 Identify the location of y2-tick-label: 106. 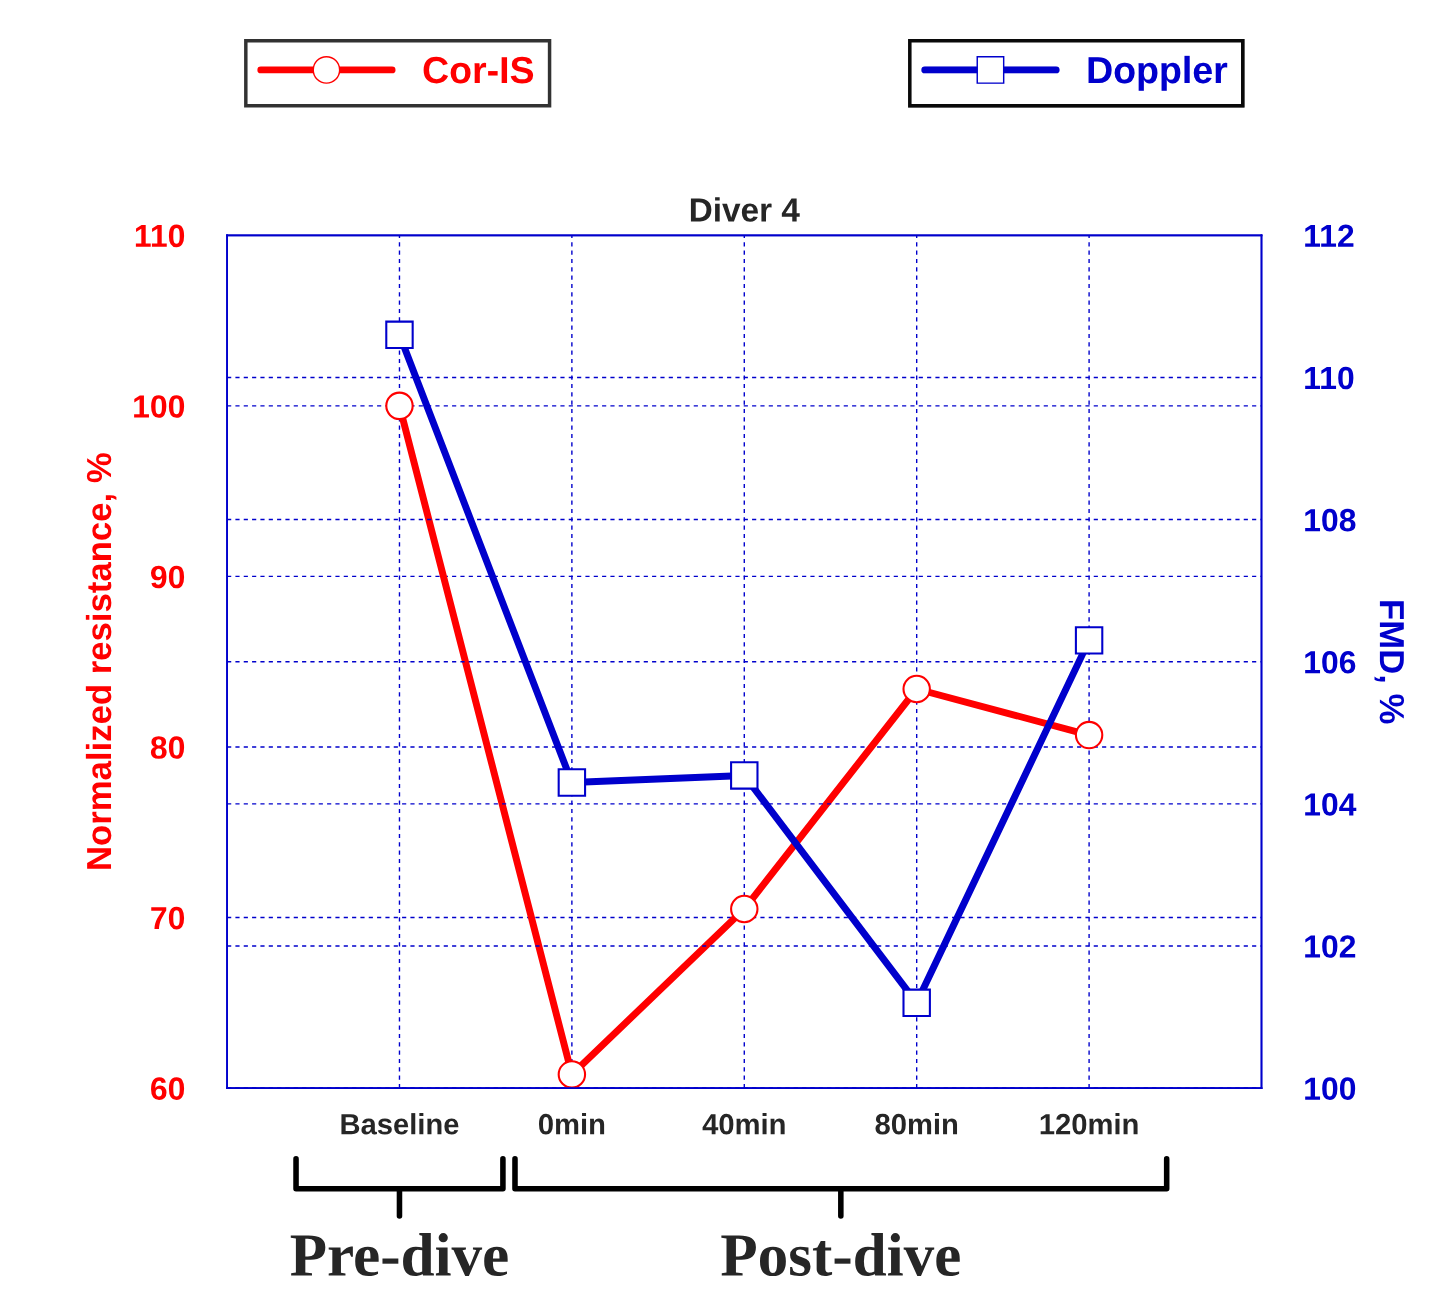
(1330, 662).